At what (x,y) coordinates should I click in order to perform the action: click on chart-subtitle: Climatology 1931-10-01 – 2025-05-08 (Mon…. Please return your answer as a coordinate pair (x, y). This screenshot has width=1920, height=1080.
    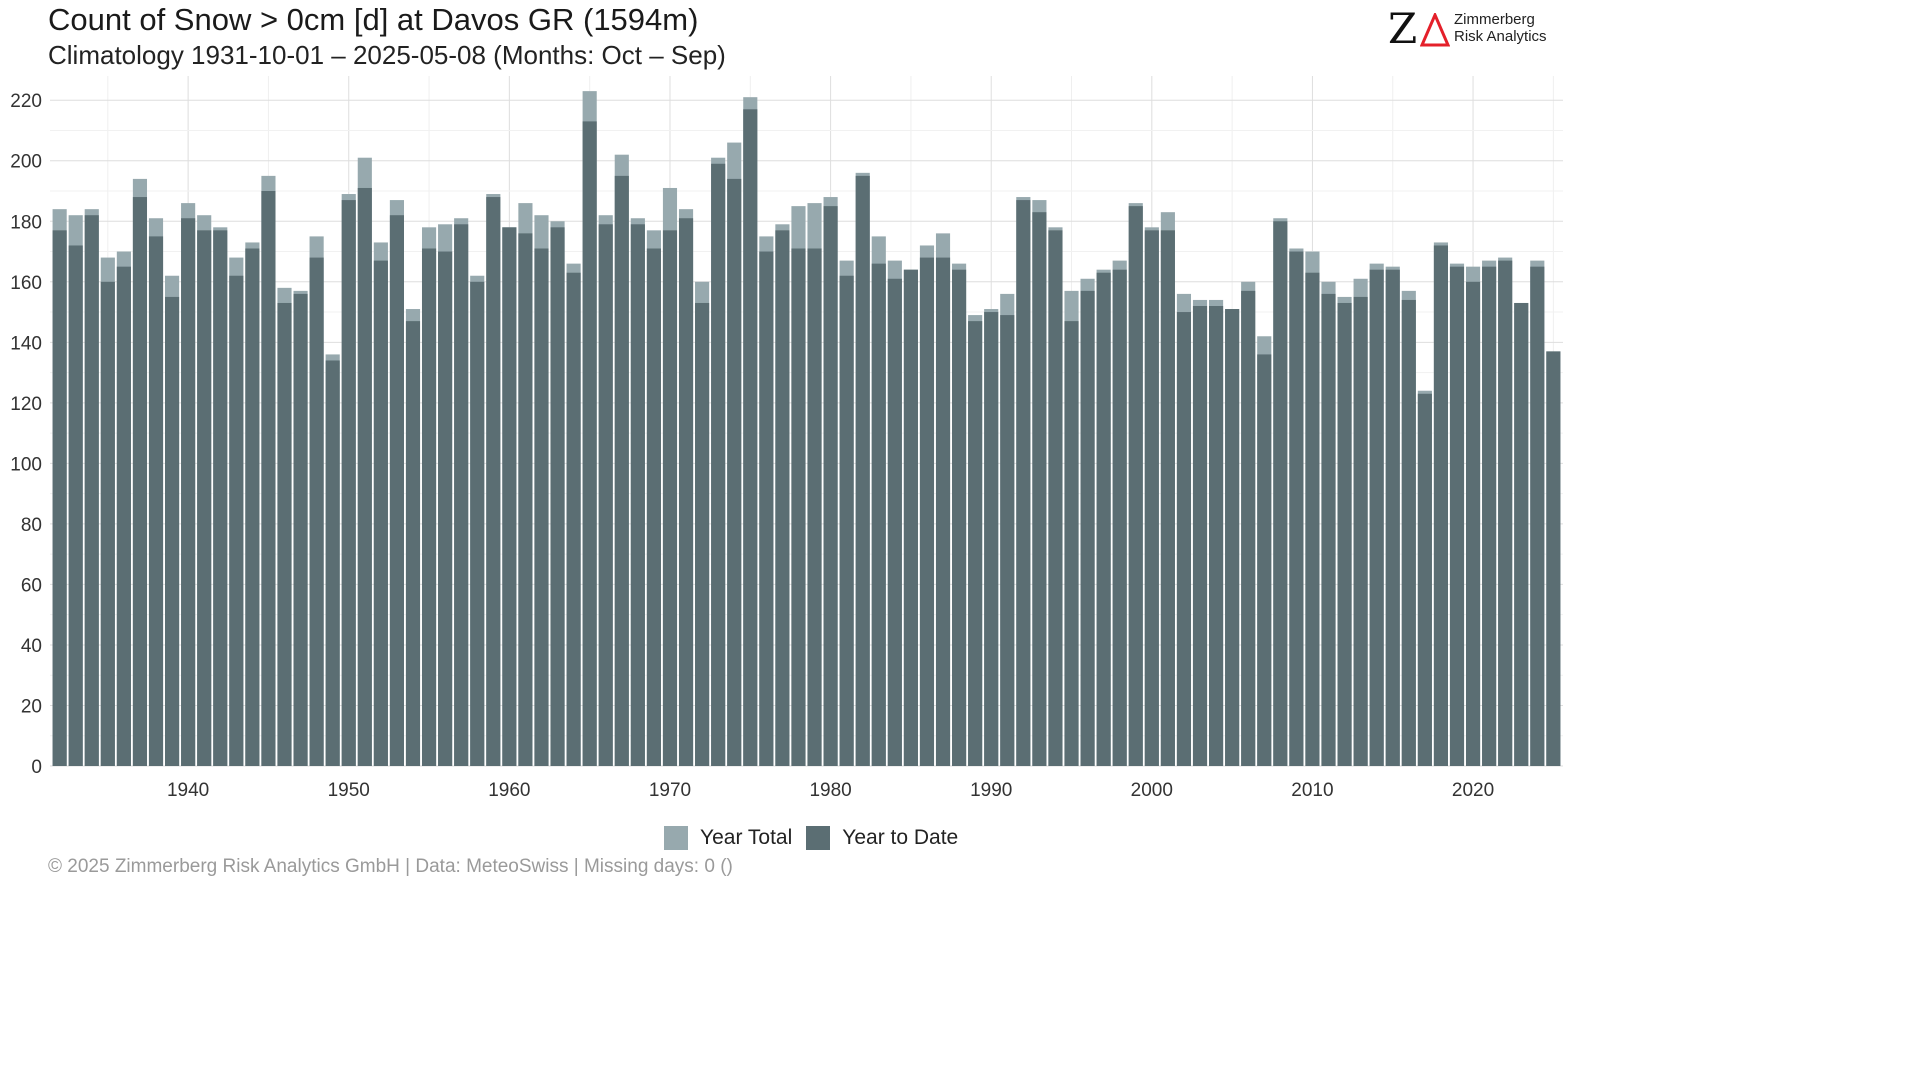
    Looking at the image, I should click on (387, 55).